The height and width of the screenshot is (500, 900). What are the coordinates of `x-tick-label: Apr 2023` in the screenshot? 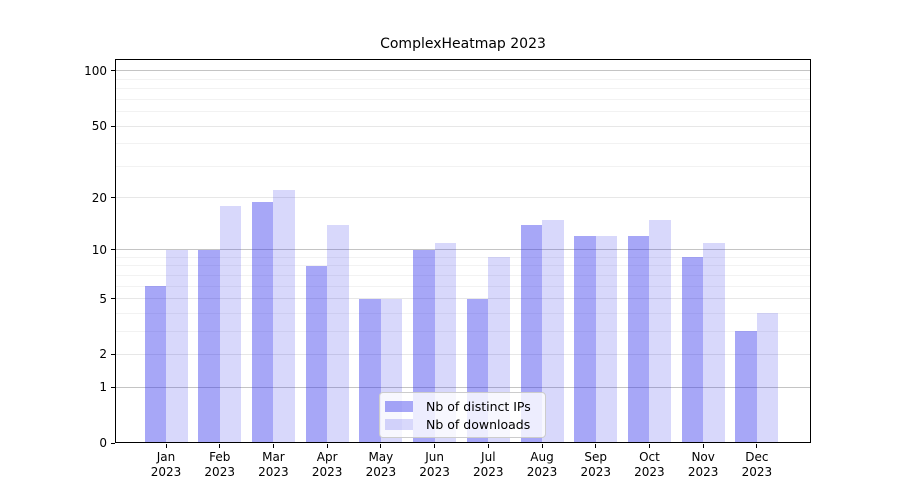 It's located at (327, 465).